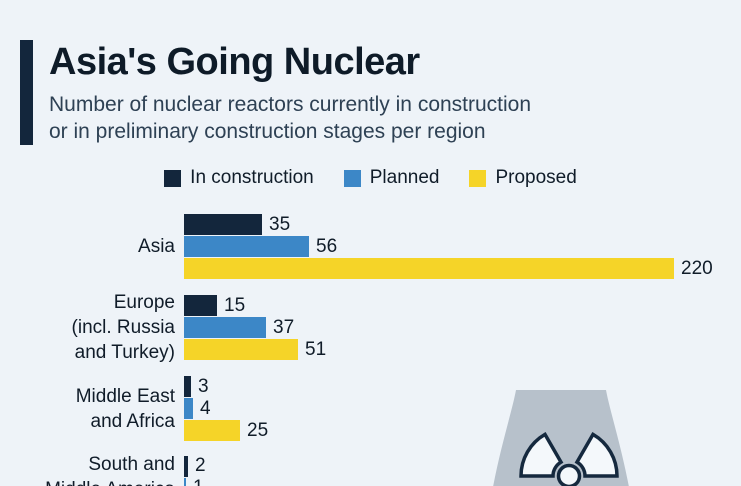 This screenshot has height=486, width=741. What do you see at coordinates (26, 92) in the screenshot?
I see `title-accent-bar` at bounding box center [26, 92].